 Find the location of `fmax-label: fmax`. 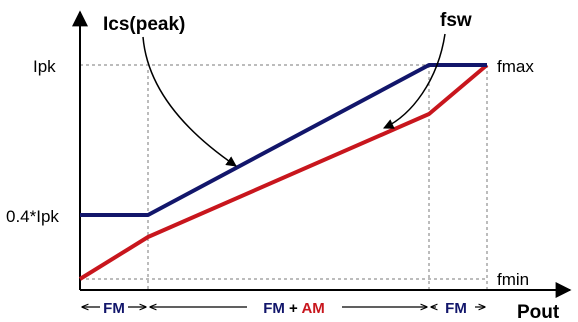

fmax-label: fmax is located at coordinates (515, 66).